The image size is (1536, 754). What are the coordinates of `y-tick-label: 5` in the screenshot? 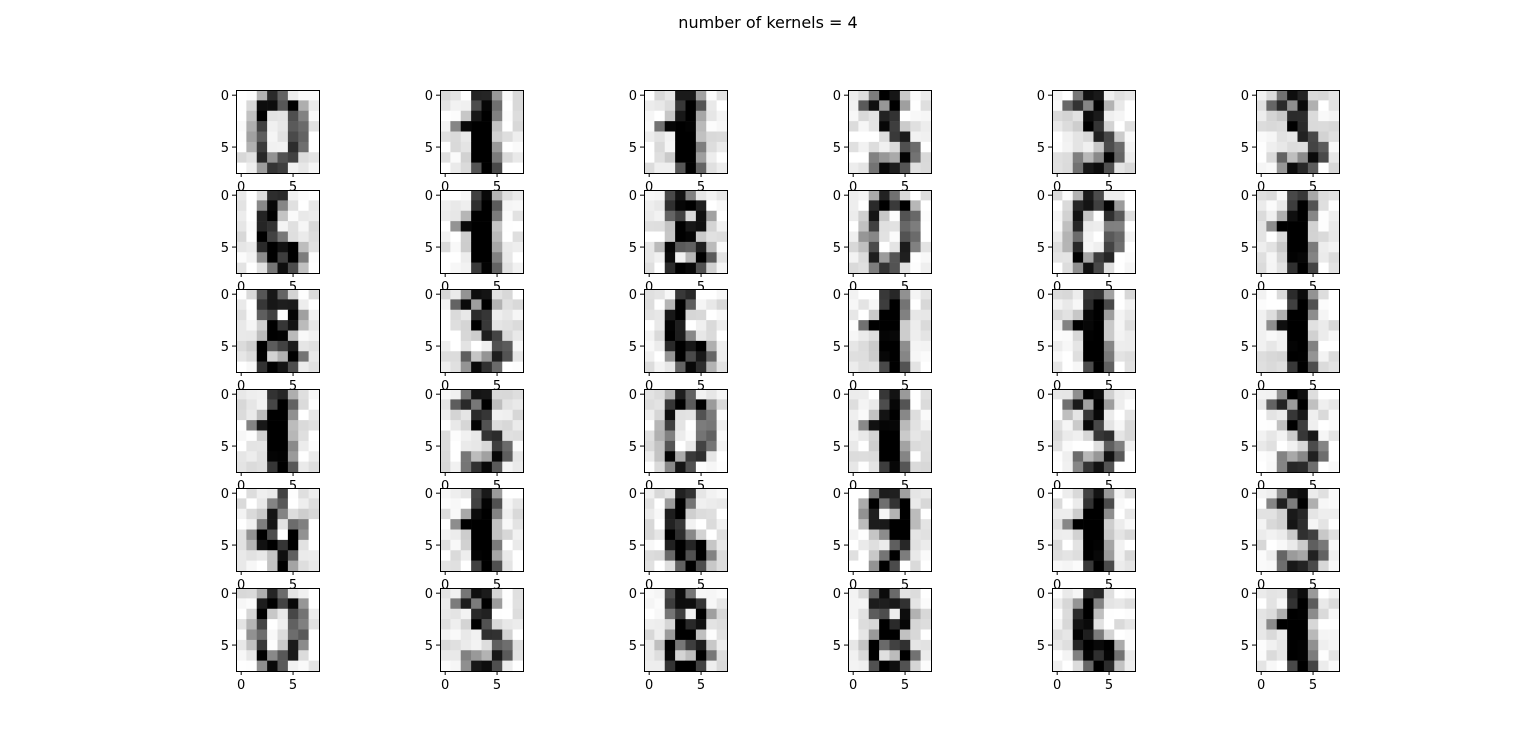 It's located at (837, 248).